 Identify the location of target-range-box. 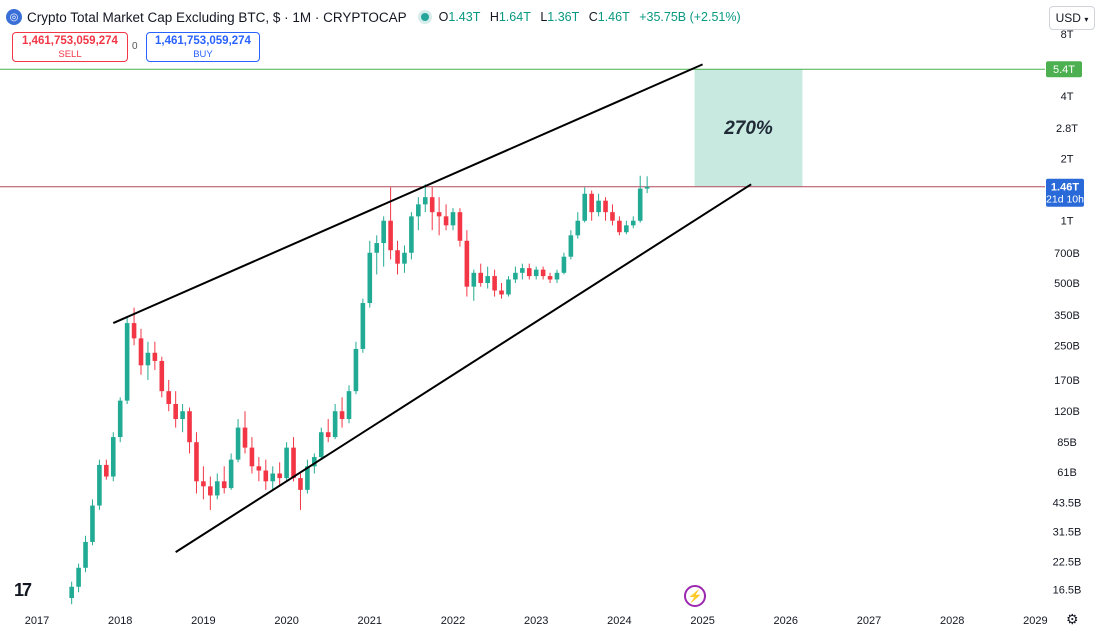
(748, 128).